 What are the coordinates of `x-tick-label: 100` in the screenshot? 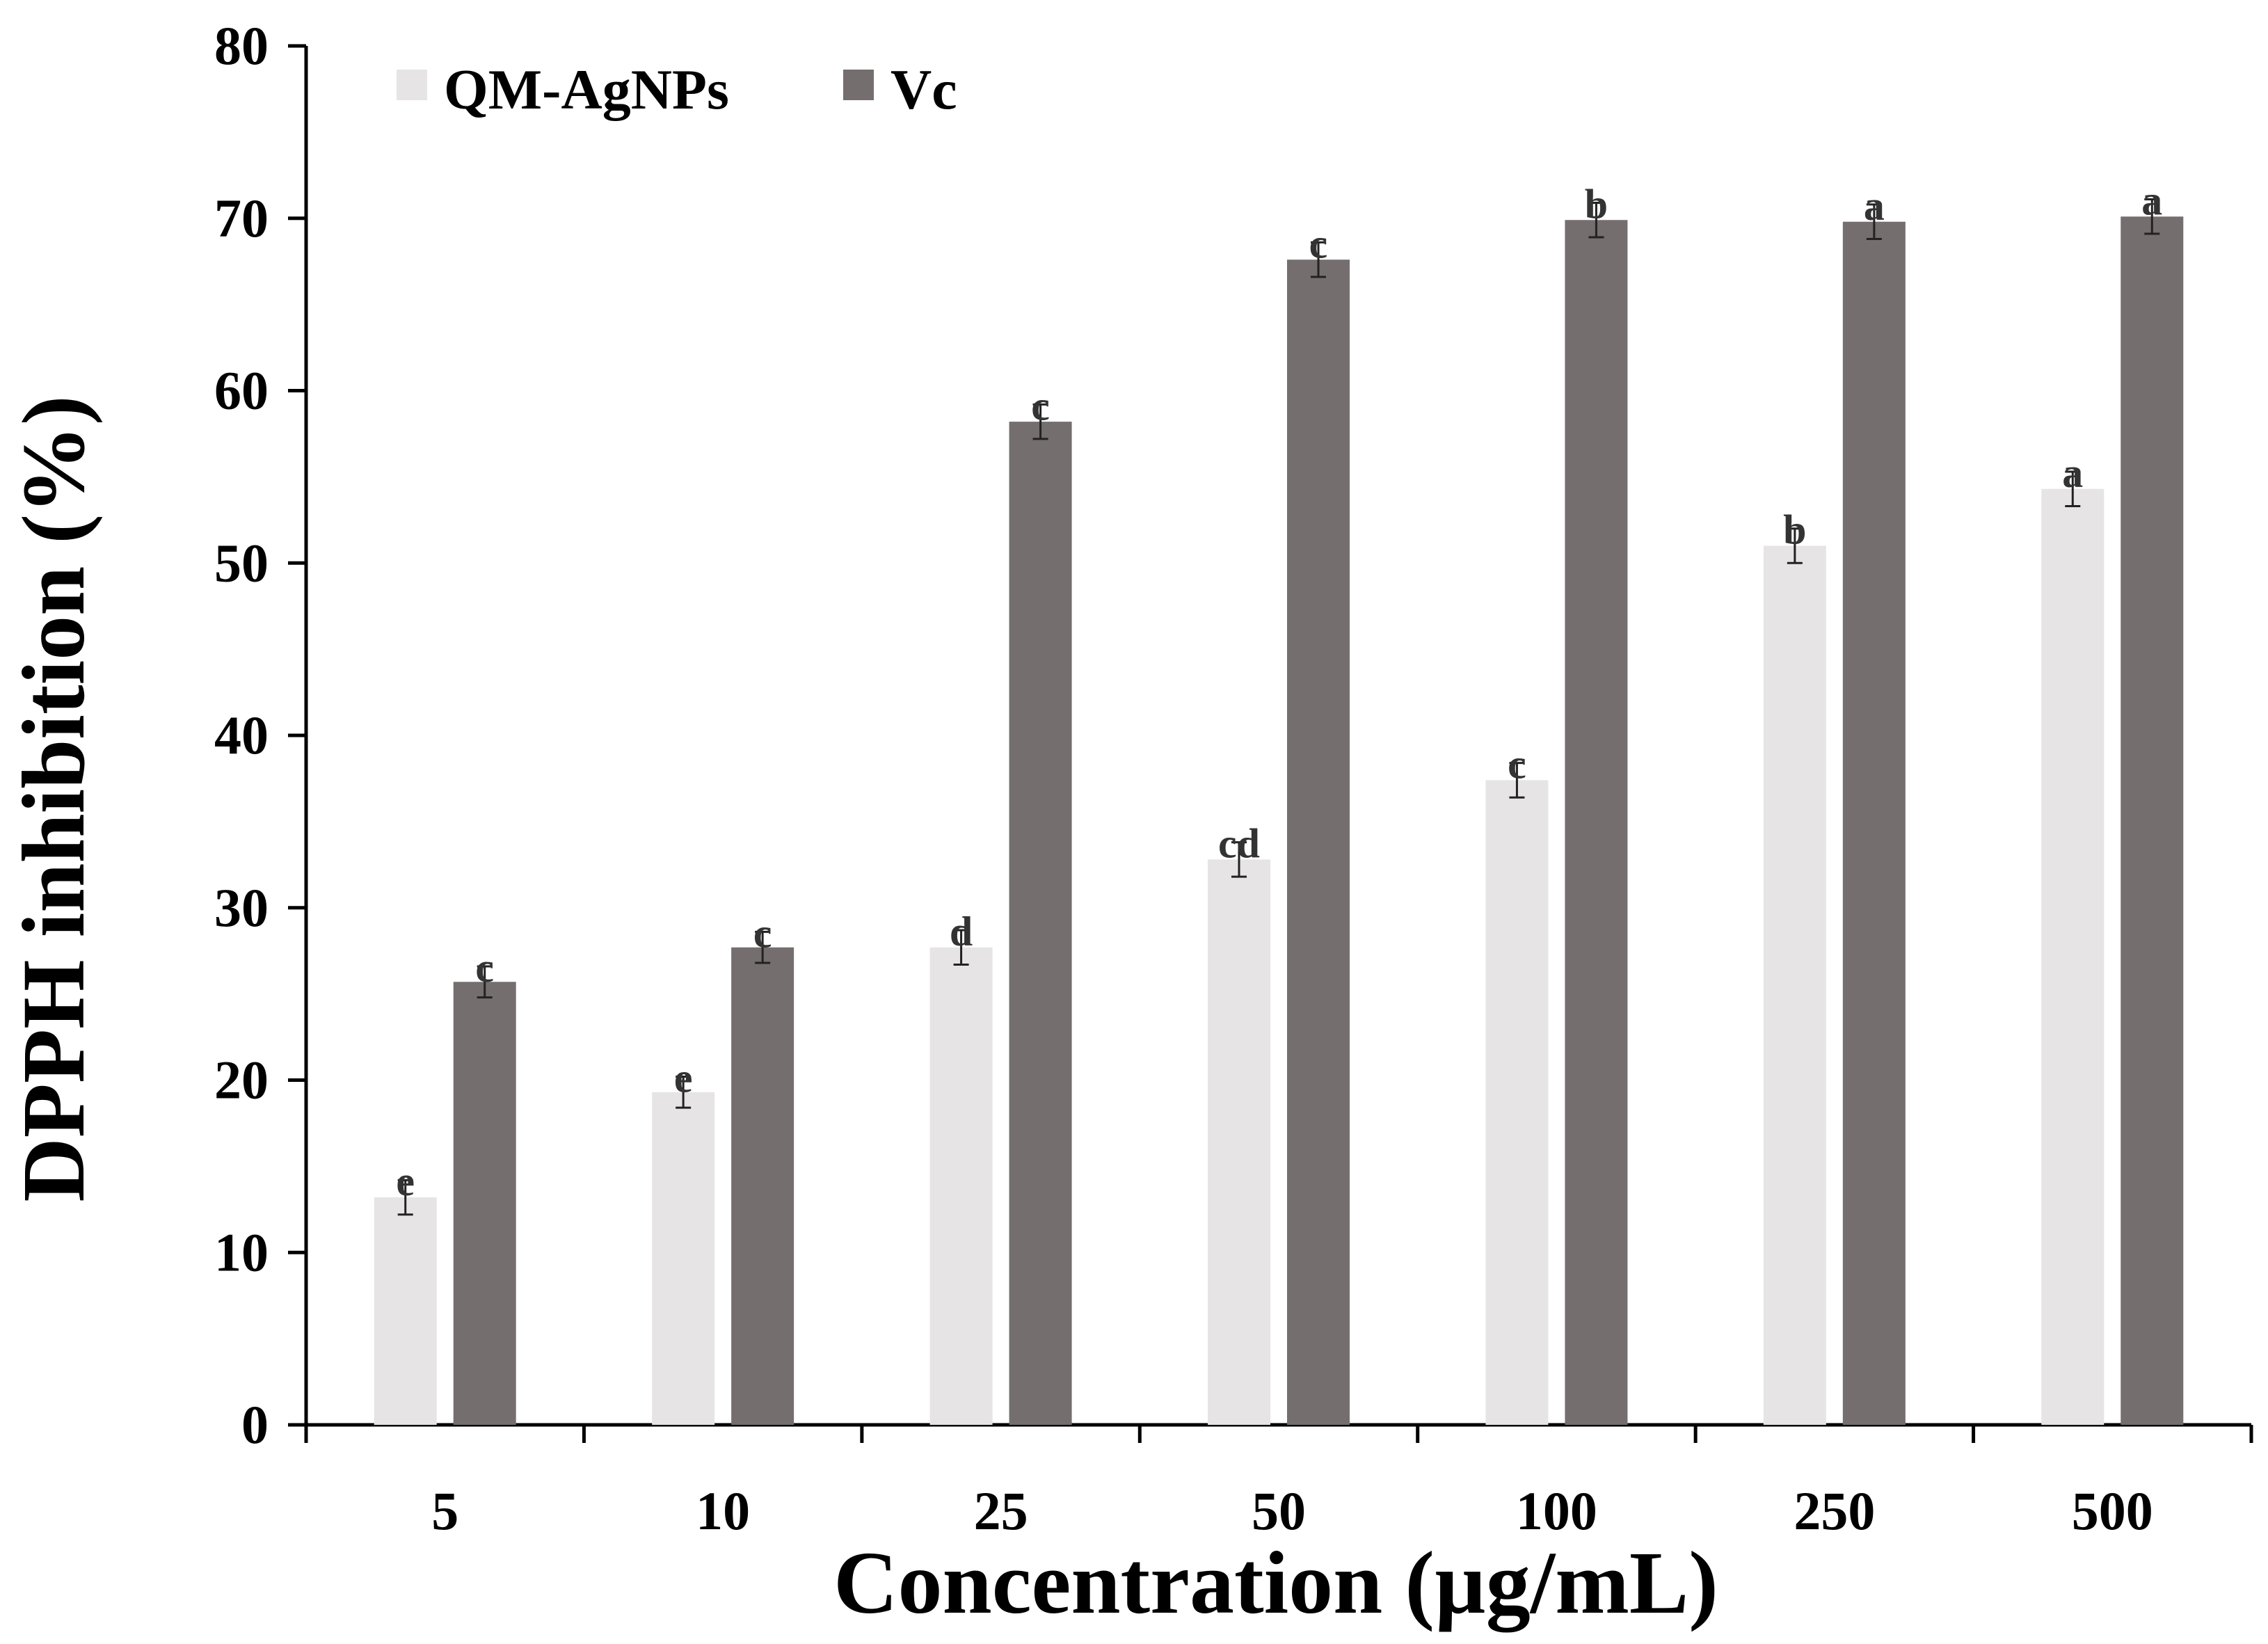 It's located at (1556, 1511).